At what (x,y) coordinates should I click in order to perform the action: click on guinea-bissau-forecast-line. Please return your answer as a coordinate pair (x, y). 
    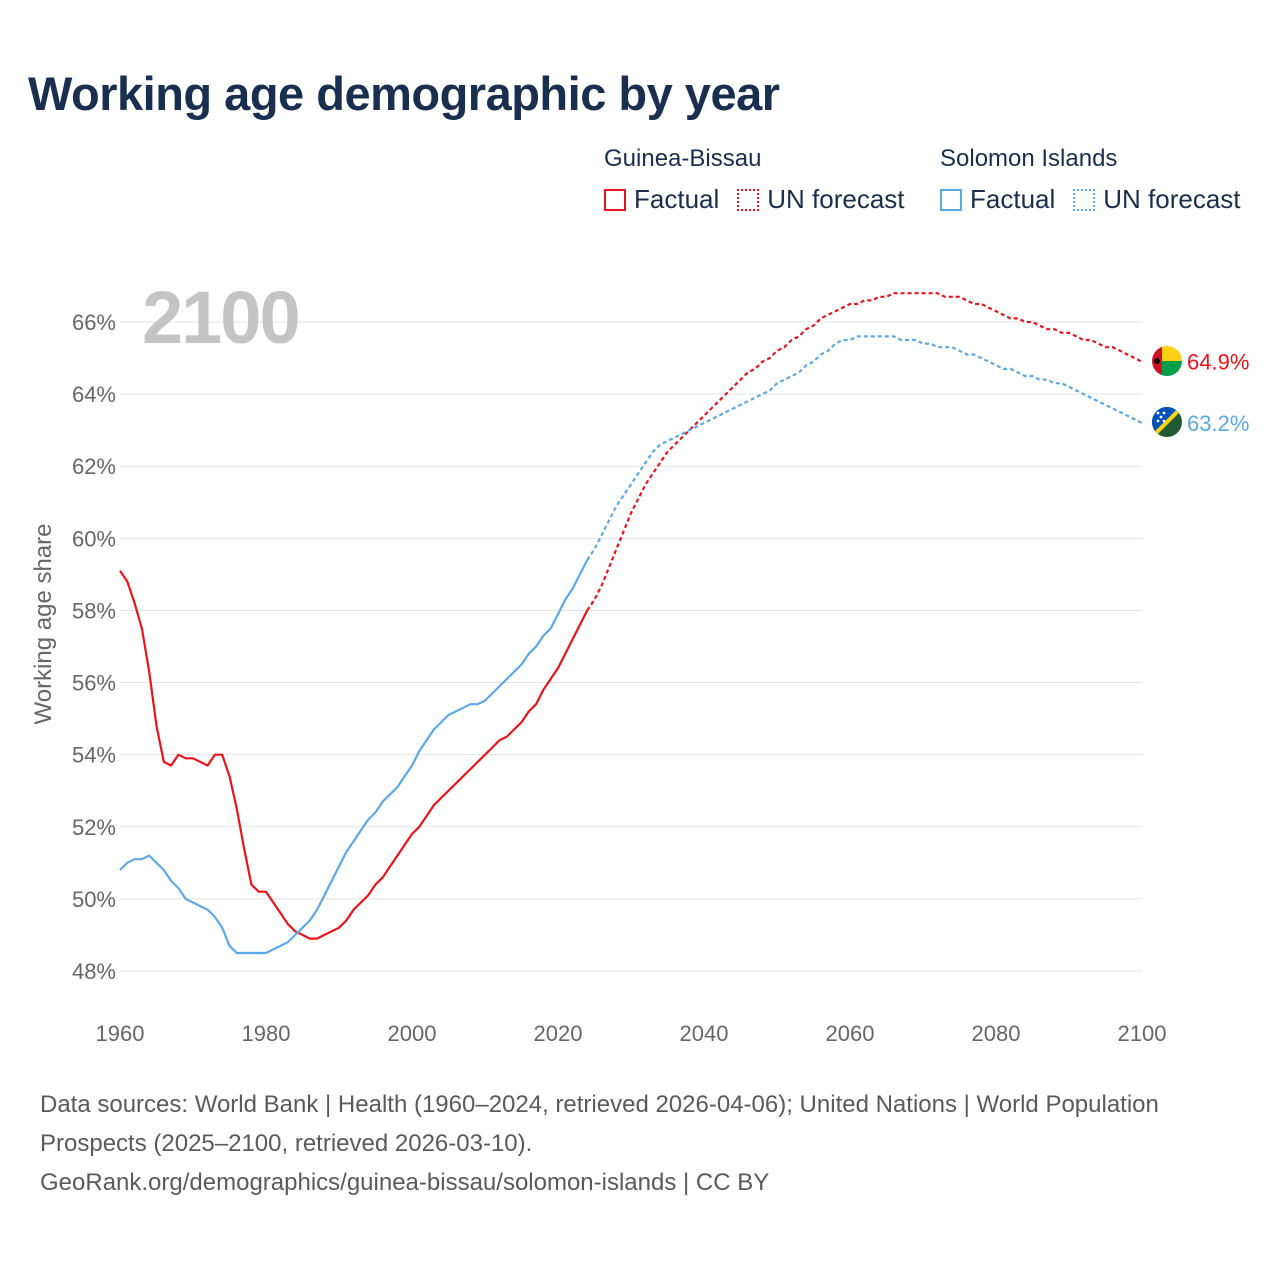
    Looking at the image, I should click on (864, 452).